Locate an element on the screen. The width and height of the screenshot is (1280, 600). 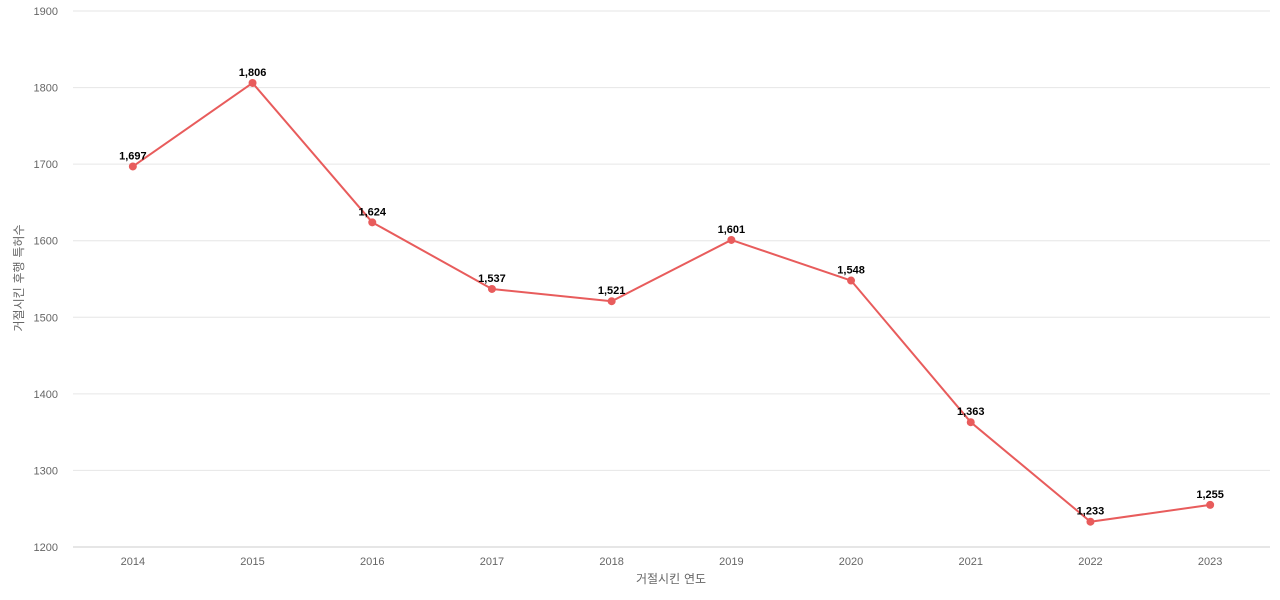
data-label: 1,363 is located at coordinates (971, 412).